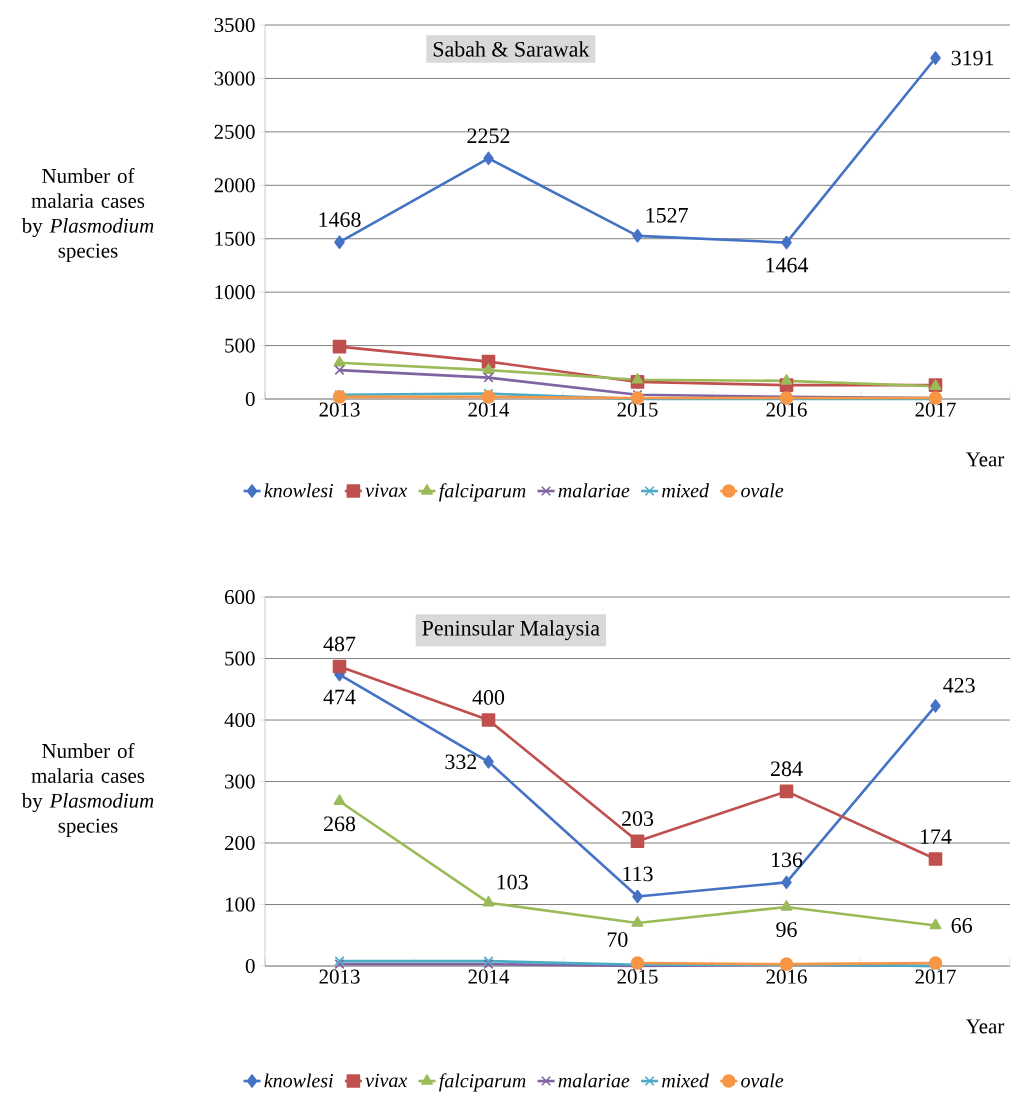 The height and width of the screenshot is (1099, 1027). Describe the element at coordinates (638, 818) in the screenshot. I see `data-label: 203` at that location.